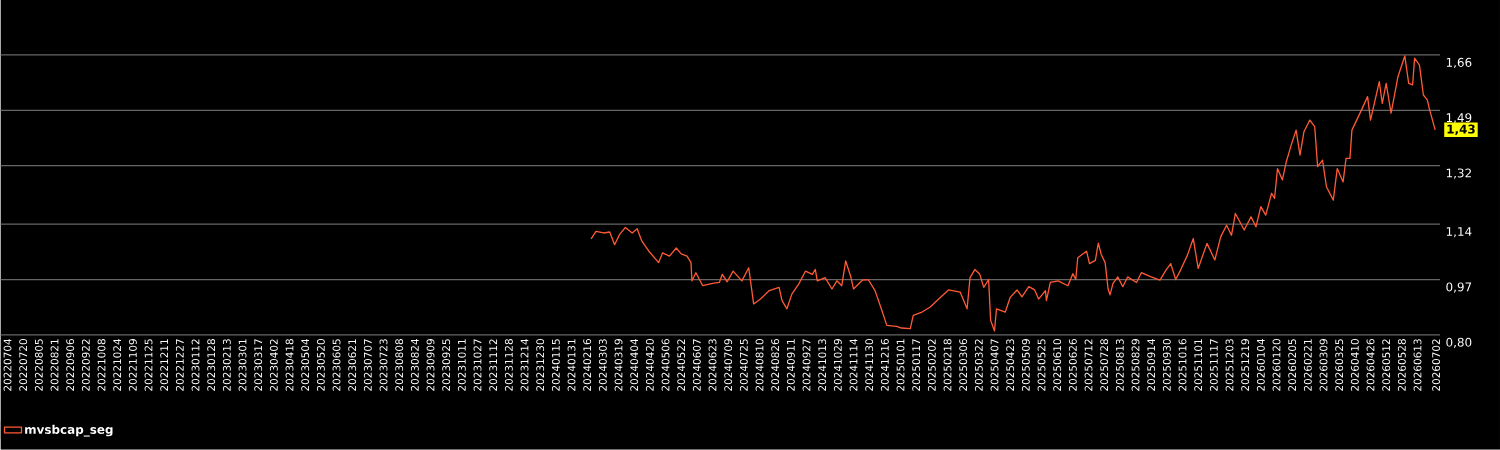  What do you see at coordinates (446, 365) in the screenshot?
I see `x-tick-label: 20230925` at bounding box center [446, 365].